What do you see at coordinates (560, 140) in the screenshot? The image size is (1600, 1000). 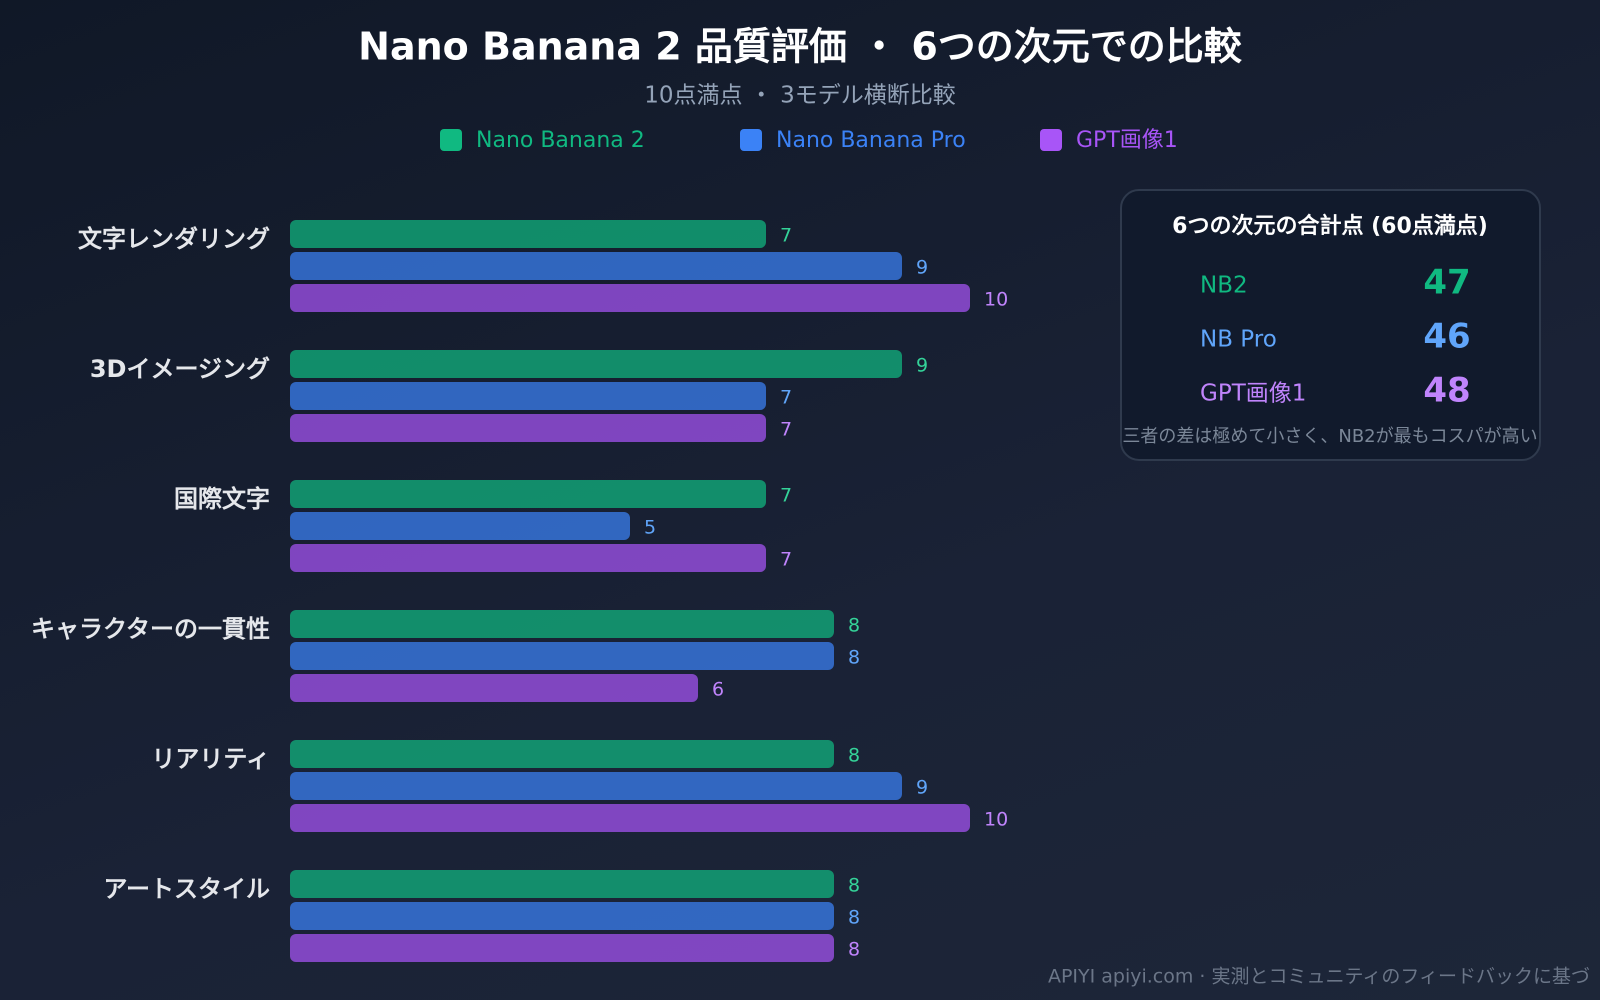 I see `legend-label: Nano Banana 2` at bounding box center [560, 140].